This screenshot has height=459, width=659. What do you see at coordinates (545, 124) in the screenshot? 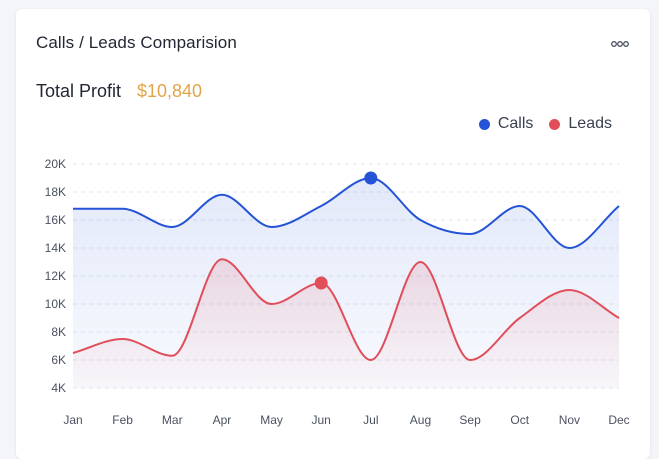
I see `chart-legend: Calls Leads` at bounding box center [545, 124].